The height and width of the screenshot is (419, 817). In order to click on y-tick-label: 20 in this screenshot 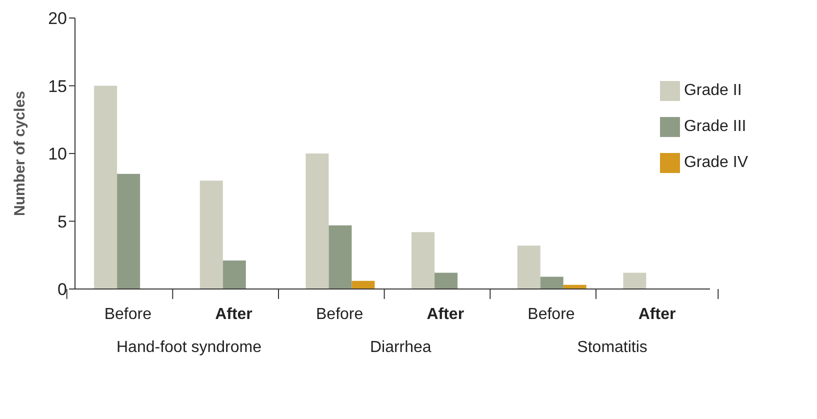, I will do `click(57, 18)`.